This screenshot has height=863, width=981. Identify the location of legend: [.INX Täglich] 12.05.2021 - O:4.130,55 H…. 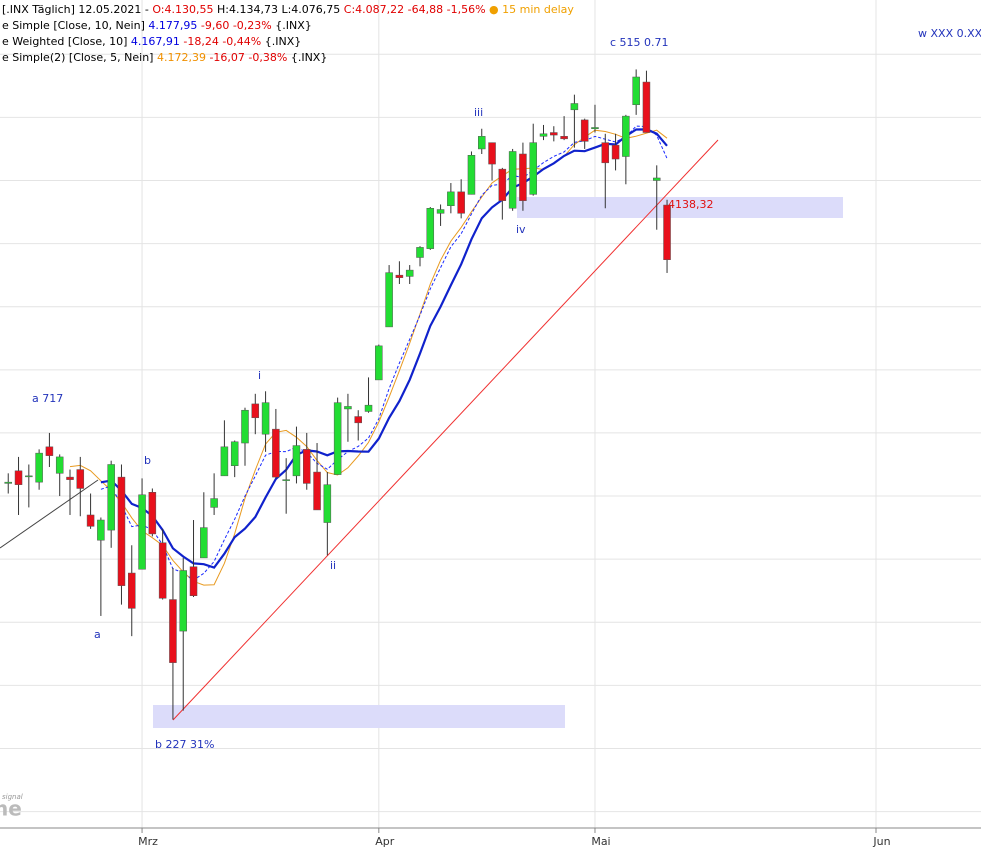
(288, 34).